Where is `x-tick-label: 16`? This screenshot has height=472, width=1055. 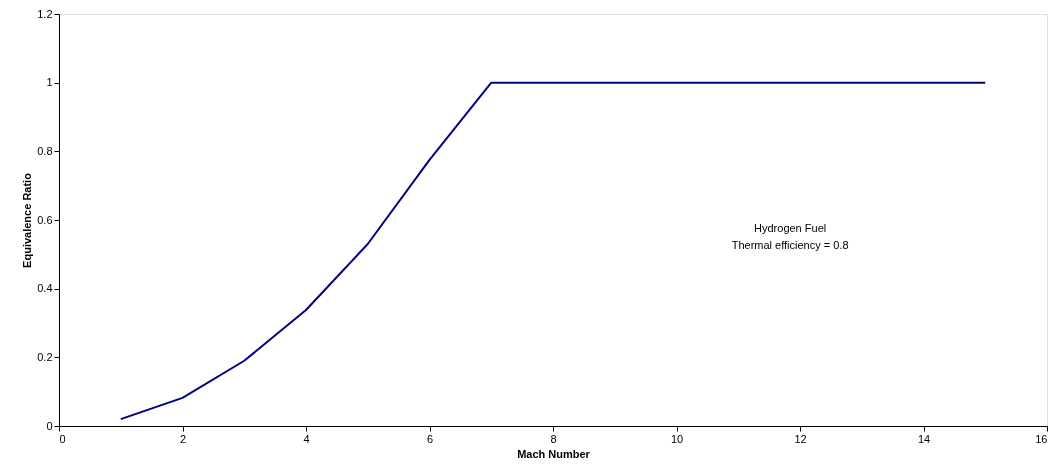 x-tick-label: 16 is located at coordinates (1041, 438).